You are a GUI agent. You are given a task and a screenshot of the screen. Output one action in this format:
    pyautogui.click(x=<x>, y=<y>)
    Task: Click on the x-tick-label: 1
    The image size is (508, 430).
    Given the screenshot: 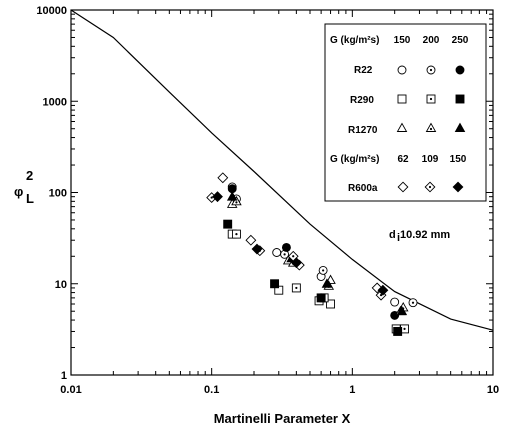 What is the action you would take?
    pyautogui.click(x=352, y=390)
    